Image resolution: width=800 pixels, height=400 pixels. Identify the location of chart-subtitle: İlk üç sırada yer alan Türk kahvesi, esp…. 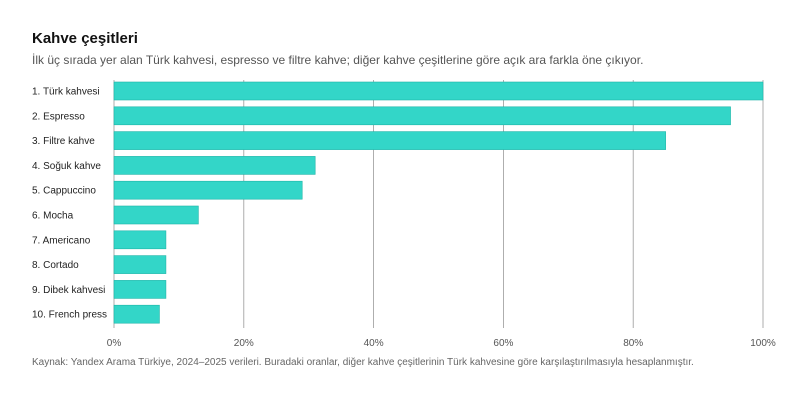
(338, 60).